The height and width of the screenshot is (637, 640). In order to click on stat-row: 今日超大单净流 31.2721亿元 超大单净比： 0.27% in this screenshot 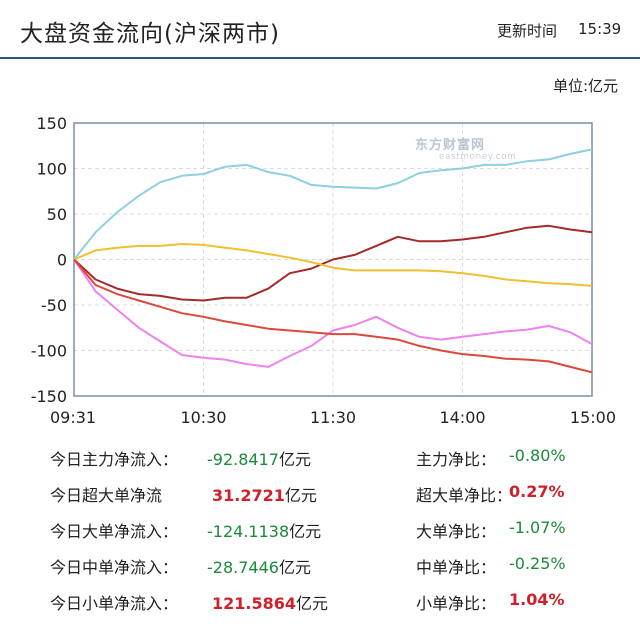, I will do `click(320, 499)`.